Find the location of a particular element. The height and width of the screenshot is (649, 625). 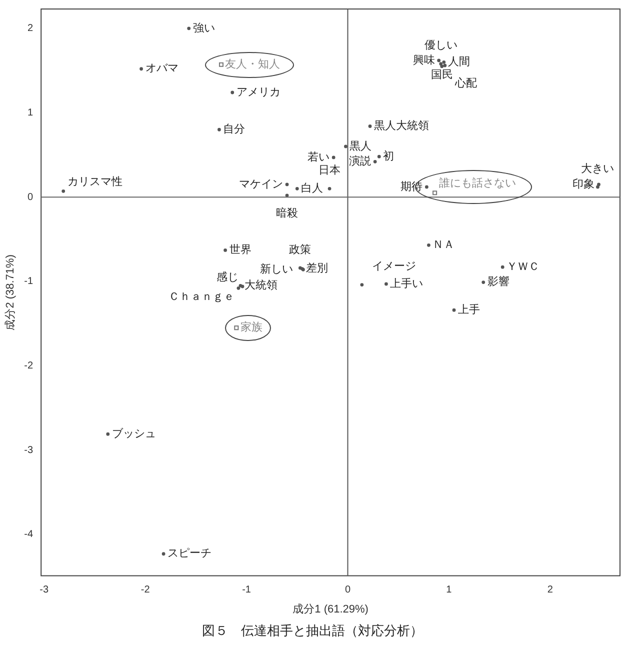

annotation: オバマ is located at coordinates (161, 68).